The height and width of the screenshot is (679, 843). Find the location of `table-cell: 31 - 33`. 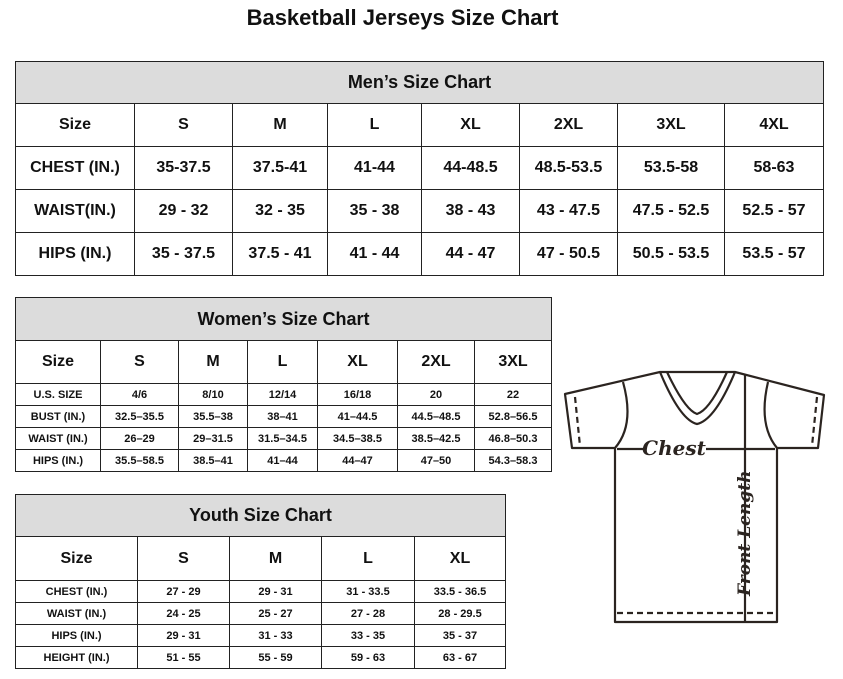

table-cell: 31 - 33 is located at coordinates (275, 635).